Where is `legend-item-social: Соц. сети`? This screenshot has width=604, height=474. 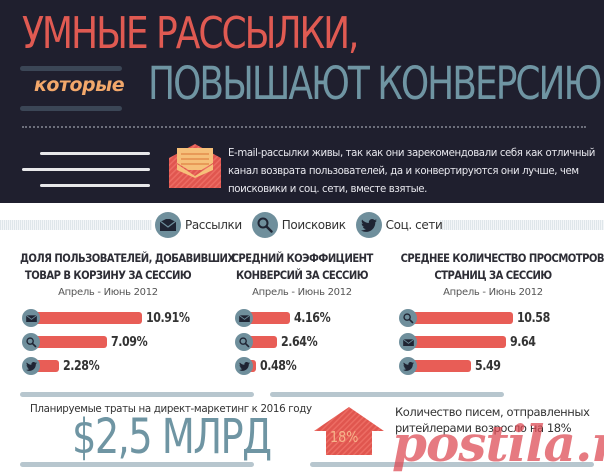
legend-item-social: Соц. сети is located at coordinates (399, 225).